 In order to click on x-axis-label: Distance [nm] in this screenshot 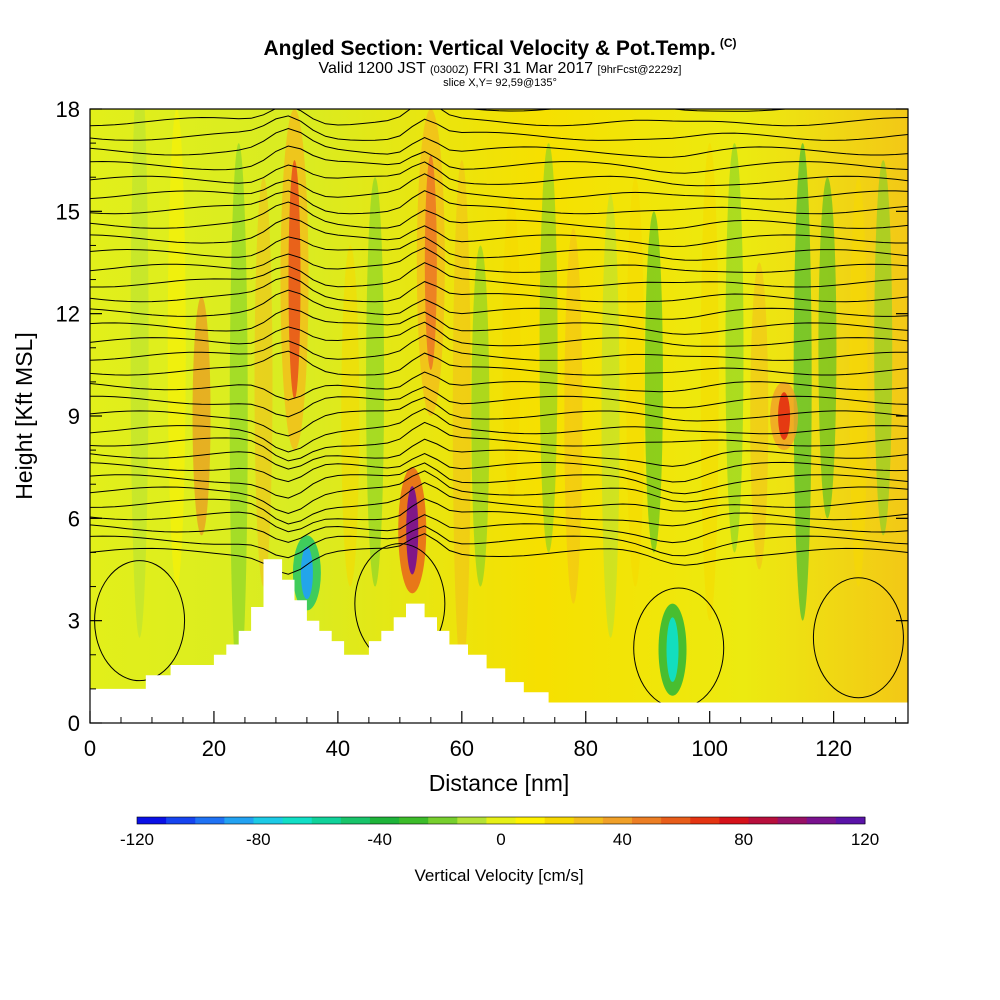, I will do `click(499, 783)`.